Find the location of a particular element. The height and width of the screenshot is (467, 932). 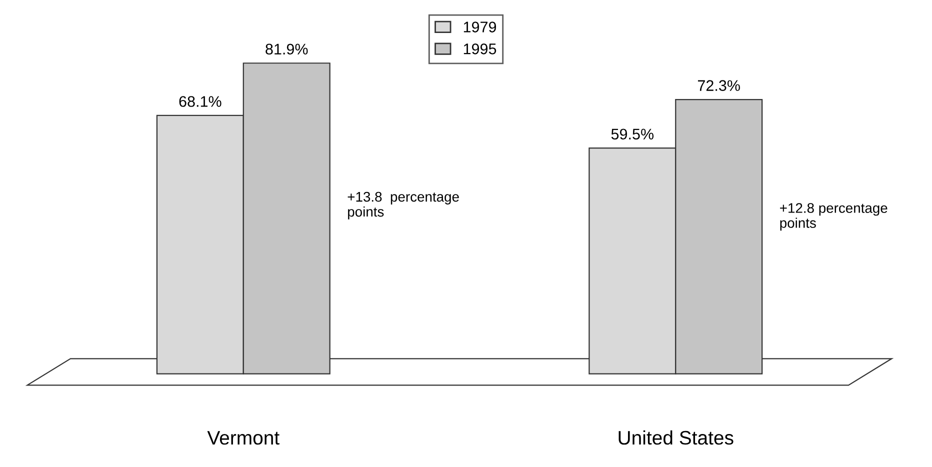

data-label: 81.9% is located at coordinates (287, 49).